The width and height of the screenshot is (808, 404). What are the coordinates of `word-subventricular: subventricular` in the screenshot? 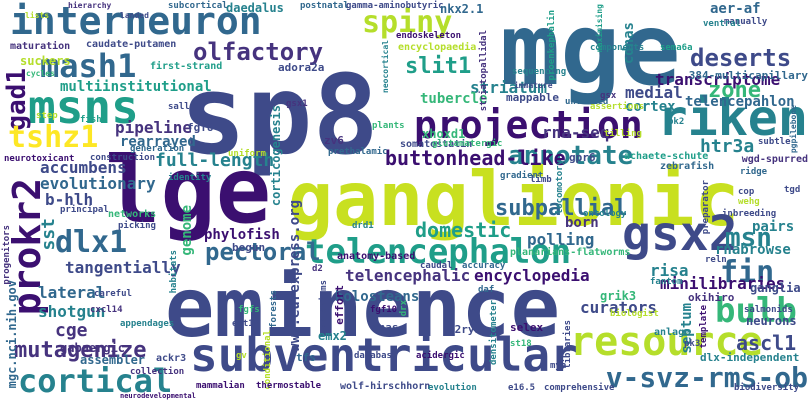 It's located at (384, 355).